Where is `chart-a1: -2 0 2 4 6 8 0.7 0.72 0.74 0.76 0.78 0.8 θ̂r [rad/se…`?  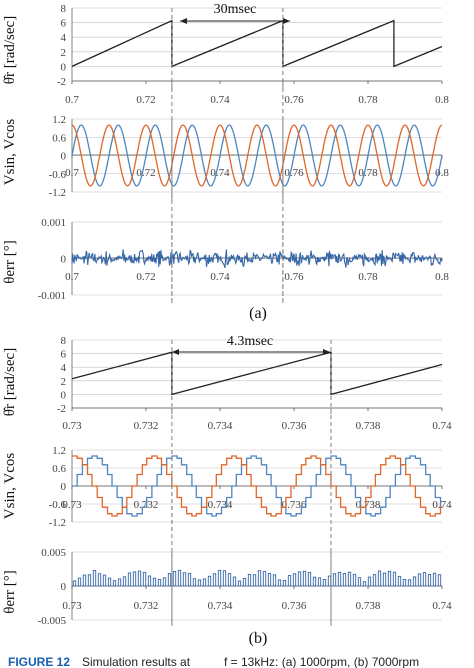
chart-a1: -2 0 2 4 6 8 0.7 0.72 0.74 0.76 0.78 0.8 θ̂r [rad/se… is located at coordinates (225, 54).